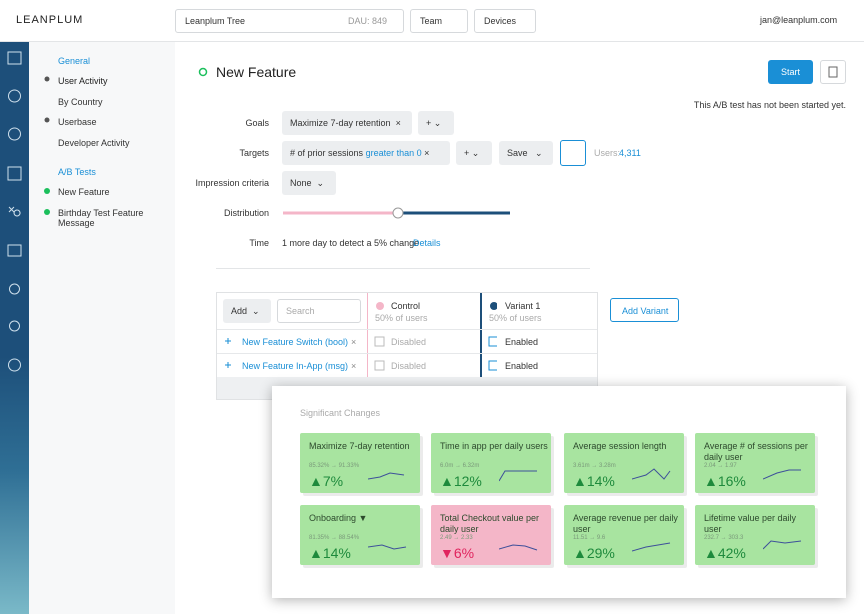  I want to click on target-condition: greater than 0, so click(393, 153).